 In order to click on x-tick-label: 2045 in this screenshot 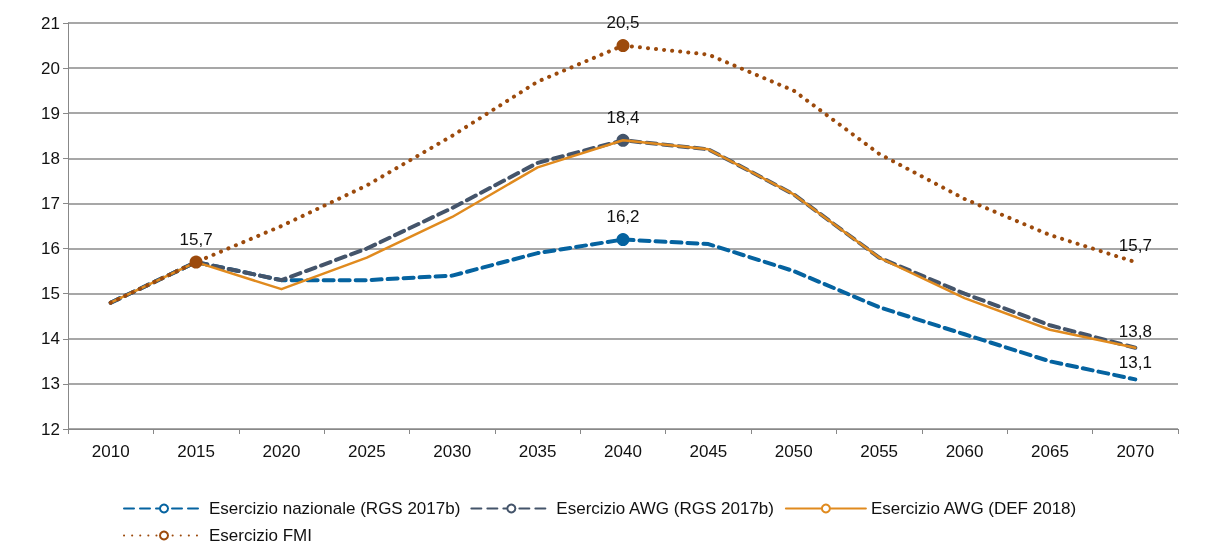, I will do `click(708, 451)`.